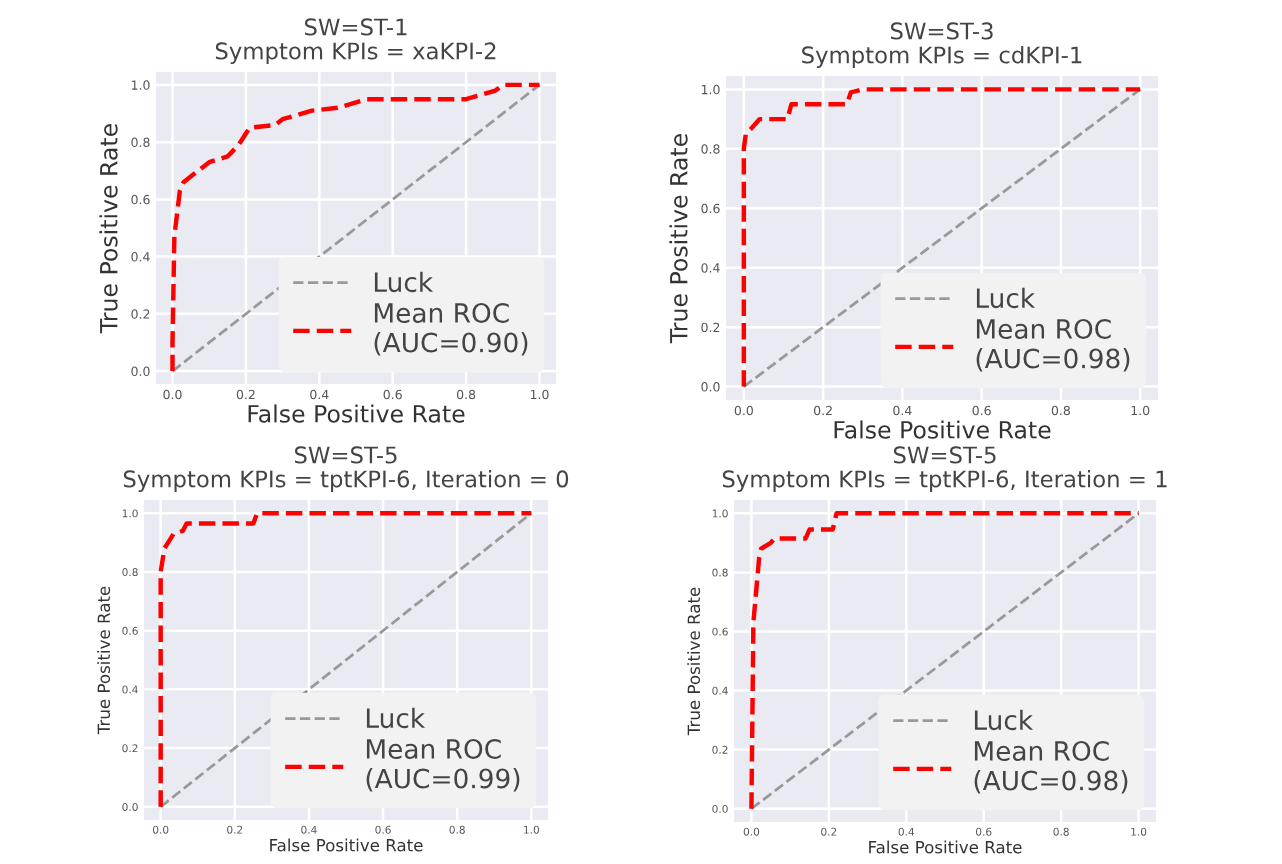  I want to click on legend-label: Mean ROC (AUC=0.90), so click(451, 329).